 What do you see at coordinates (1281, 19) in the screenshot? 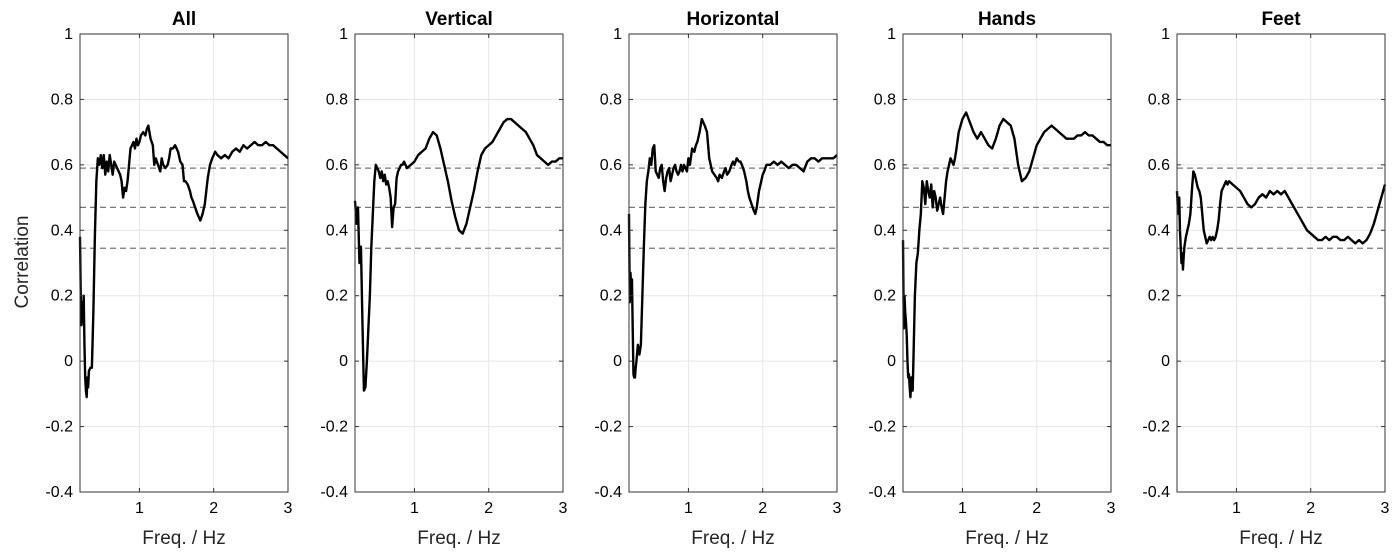
I see `panel-title: Feet` at bounding box center [1281, 19].